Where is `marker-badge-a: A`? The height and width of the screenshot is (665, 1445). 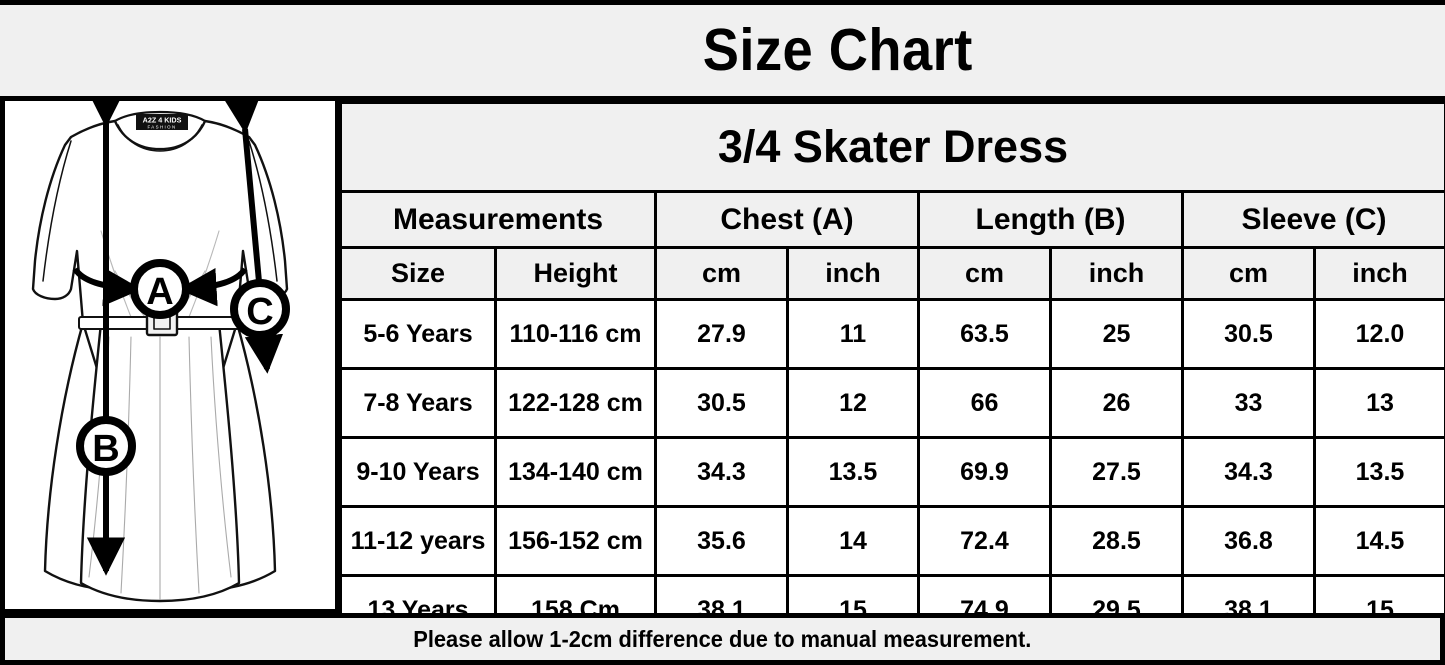 marker-badge-a: A is located at coordinates (160, 289).